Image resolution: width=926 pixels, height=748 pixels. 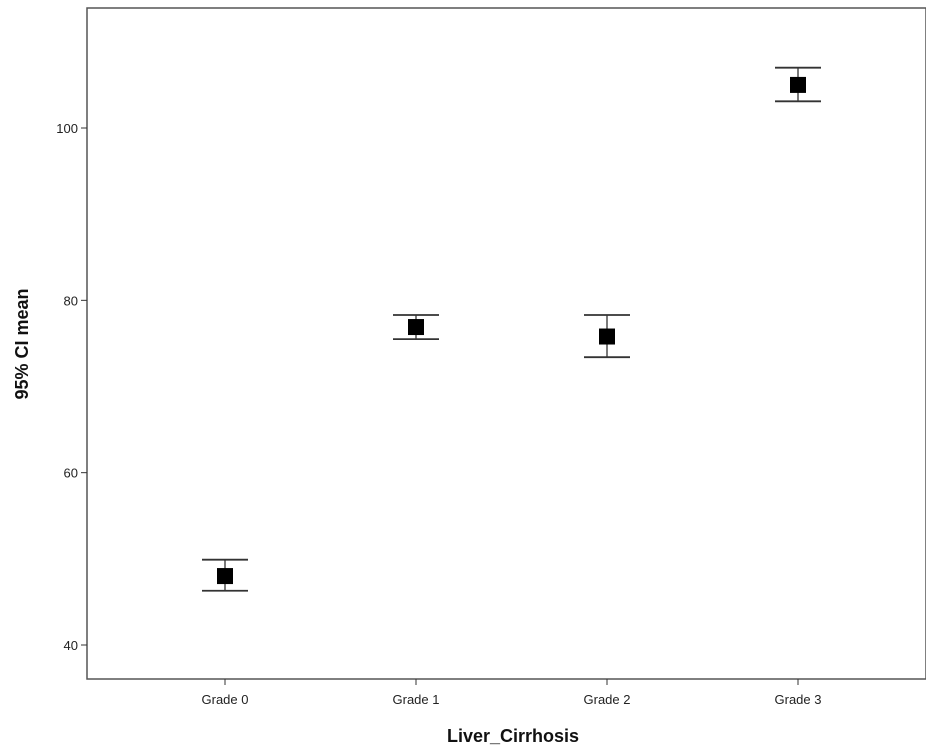 I want to click on y-tick-label: 40, so click(x=71, y=645).